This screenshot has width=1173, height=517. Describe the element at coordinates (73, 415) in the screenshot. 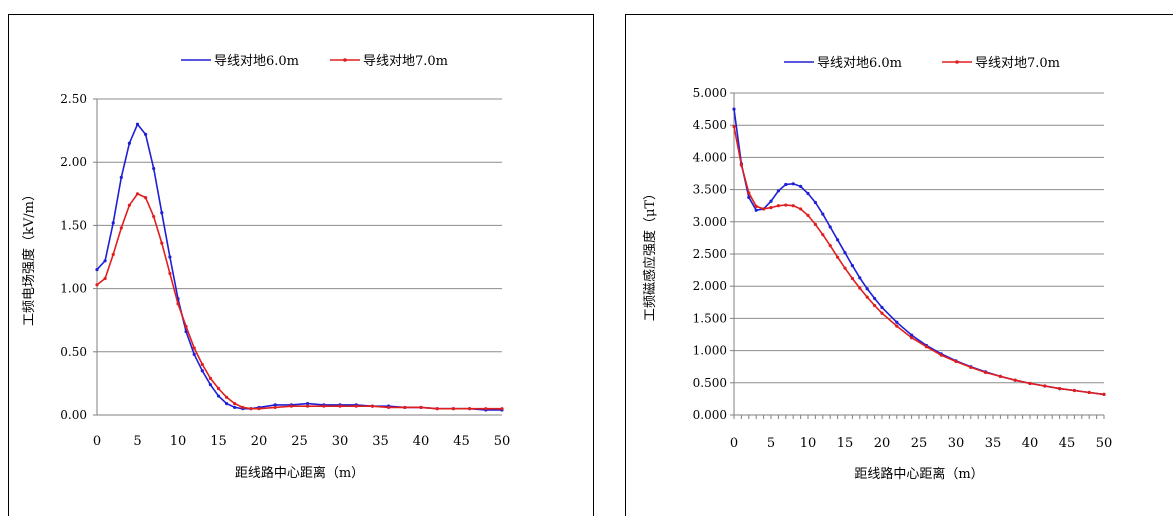

I see `y-tick-label: 0.00` at that location.